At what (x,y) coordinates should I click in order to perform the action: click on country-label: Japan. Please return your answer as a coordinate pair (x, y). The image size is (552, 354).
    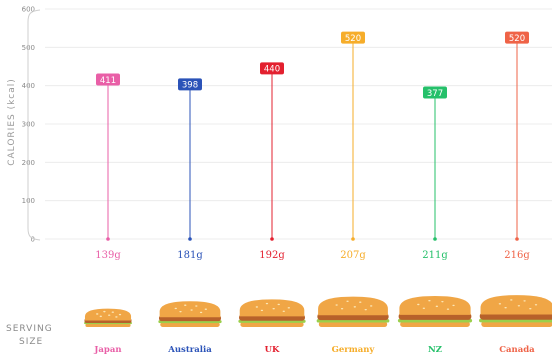
    Looking at the image, I should click on (107, 349).